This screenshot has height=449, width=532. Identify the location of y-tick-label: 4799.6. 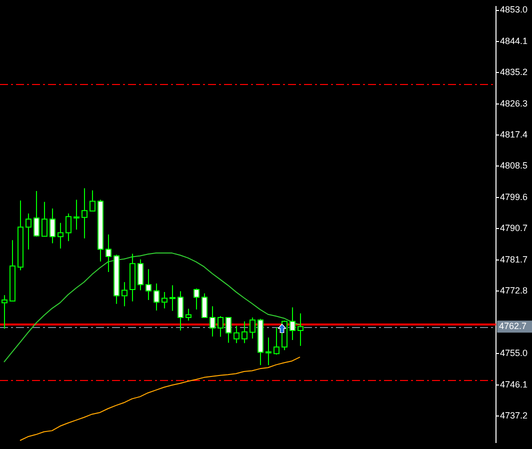
(514, 197).